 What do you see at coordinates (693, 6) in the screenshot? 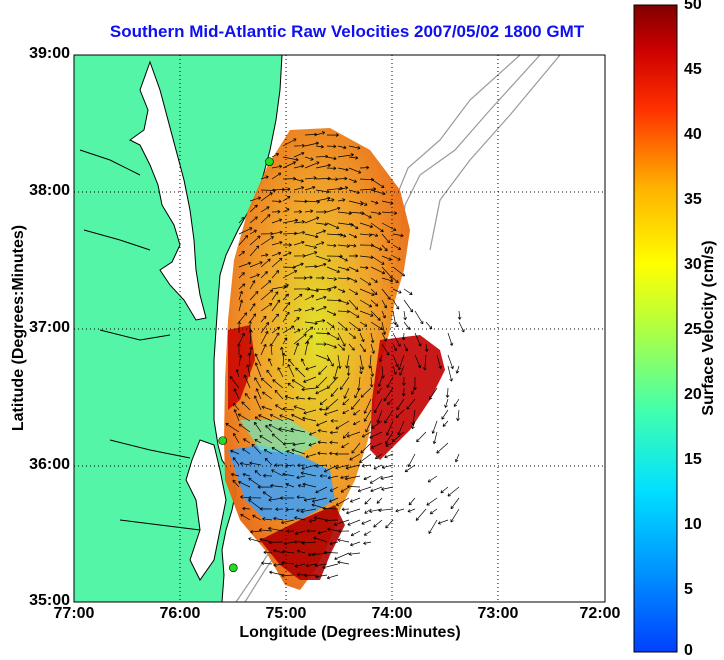
I see `colorbar-tick: 50` at bounding box center [693, 6].